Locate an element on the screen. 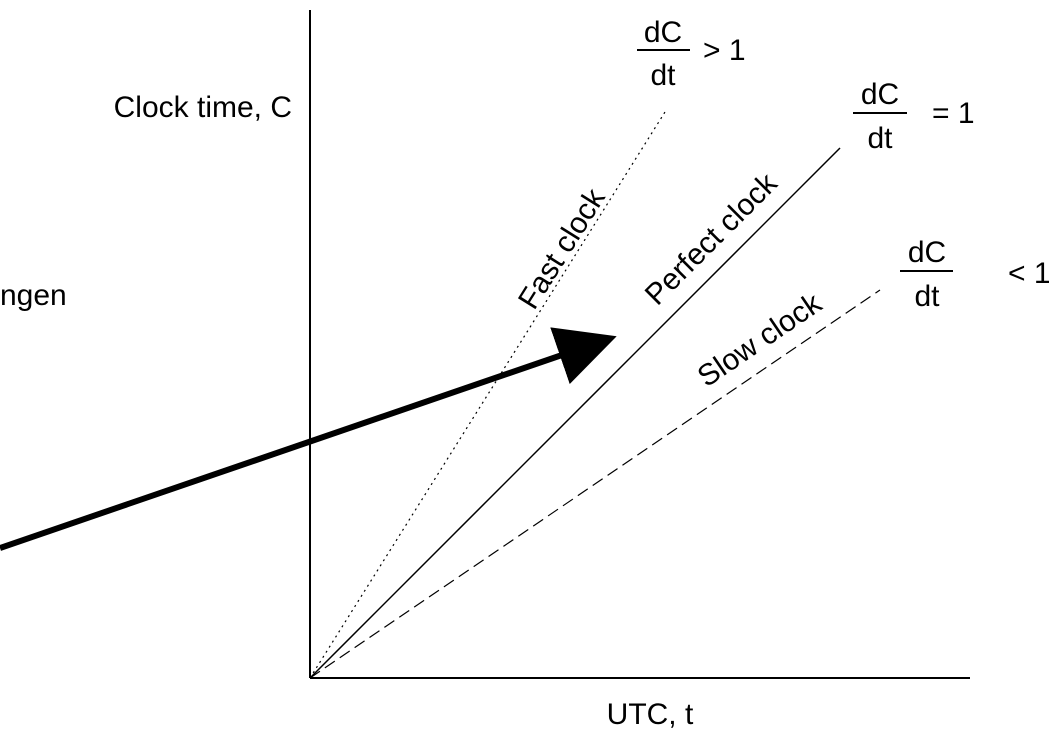 The image size is (1049, 731). slow-rate-denominator: dt is located at coordinates (927, 296).